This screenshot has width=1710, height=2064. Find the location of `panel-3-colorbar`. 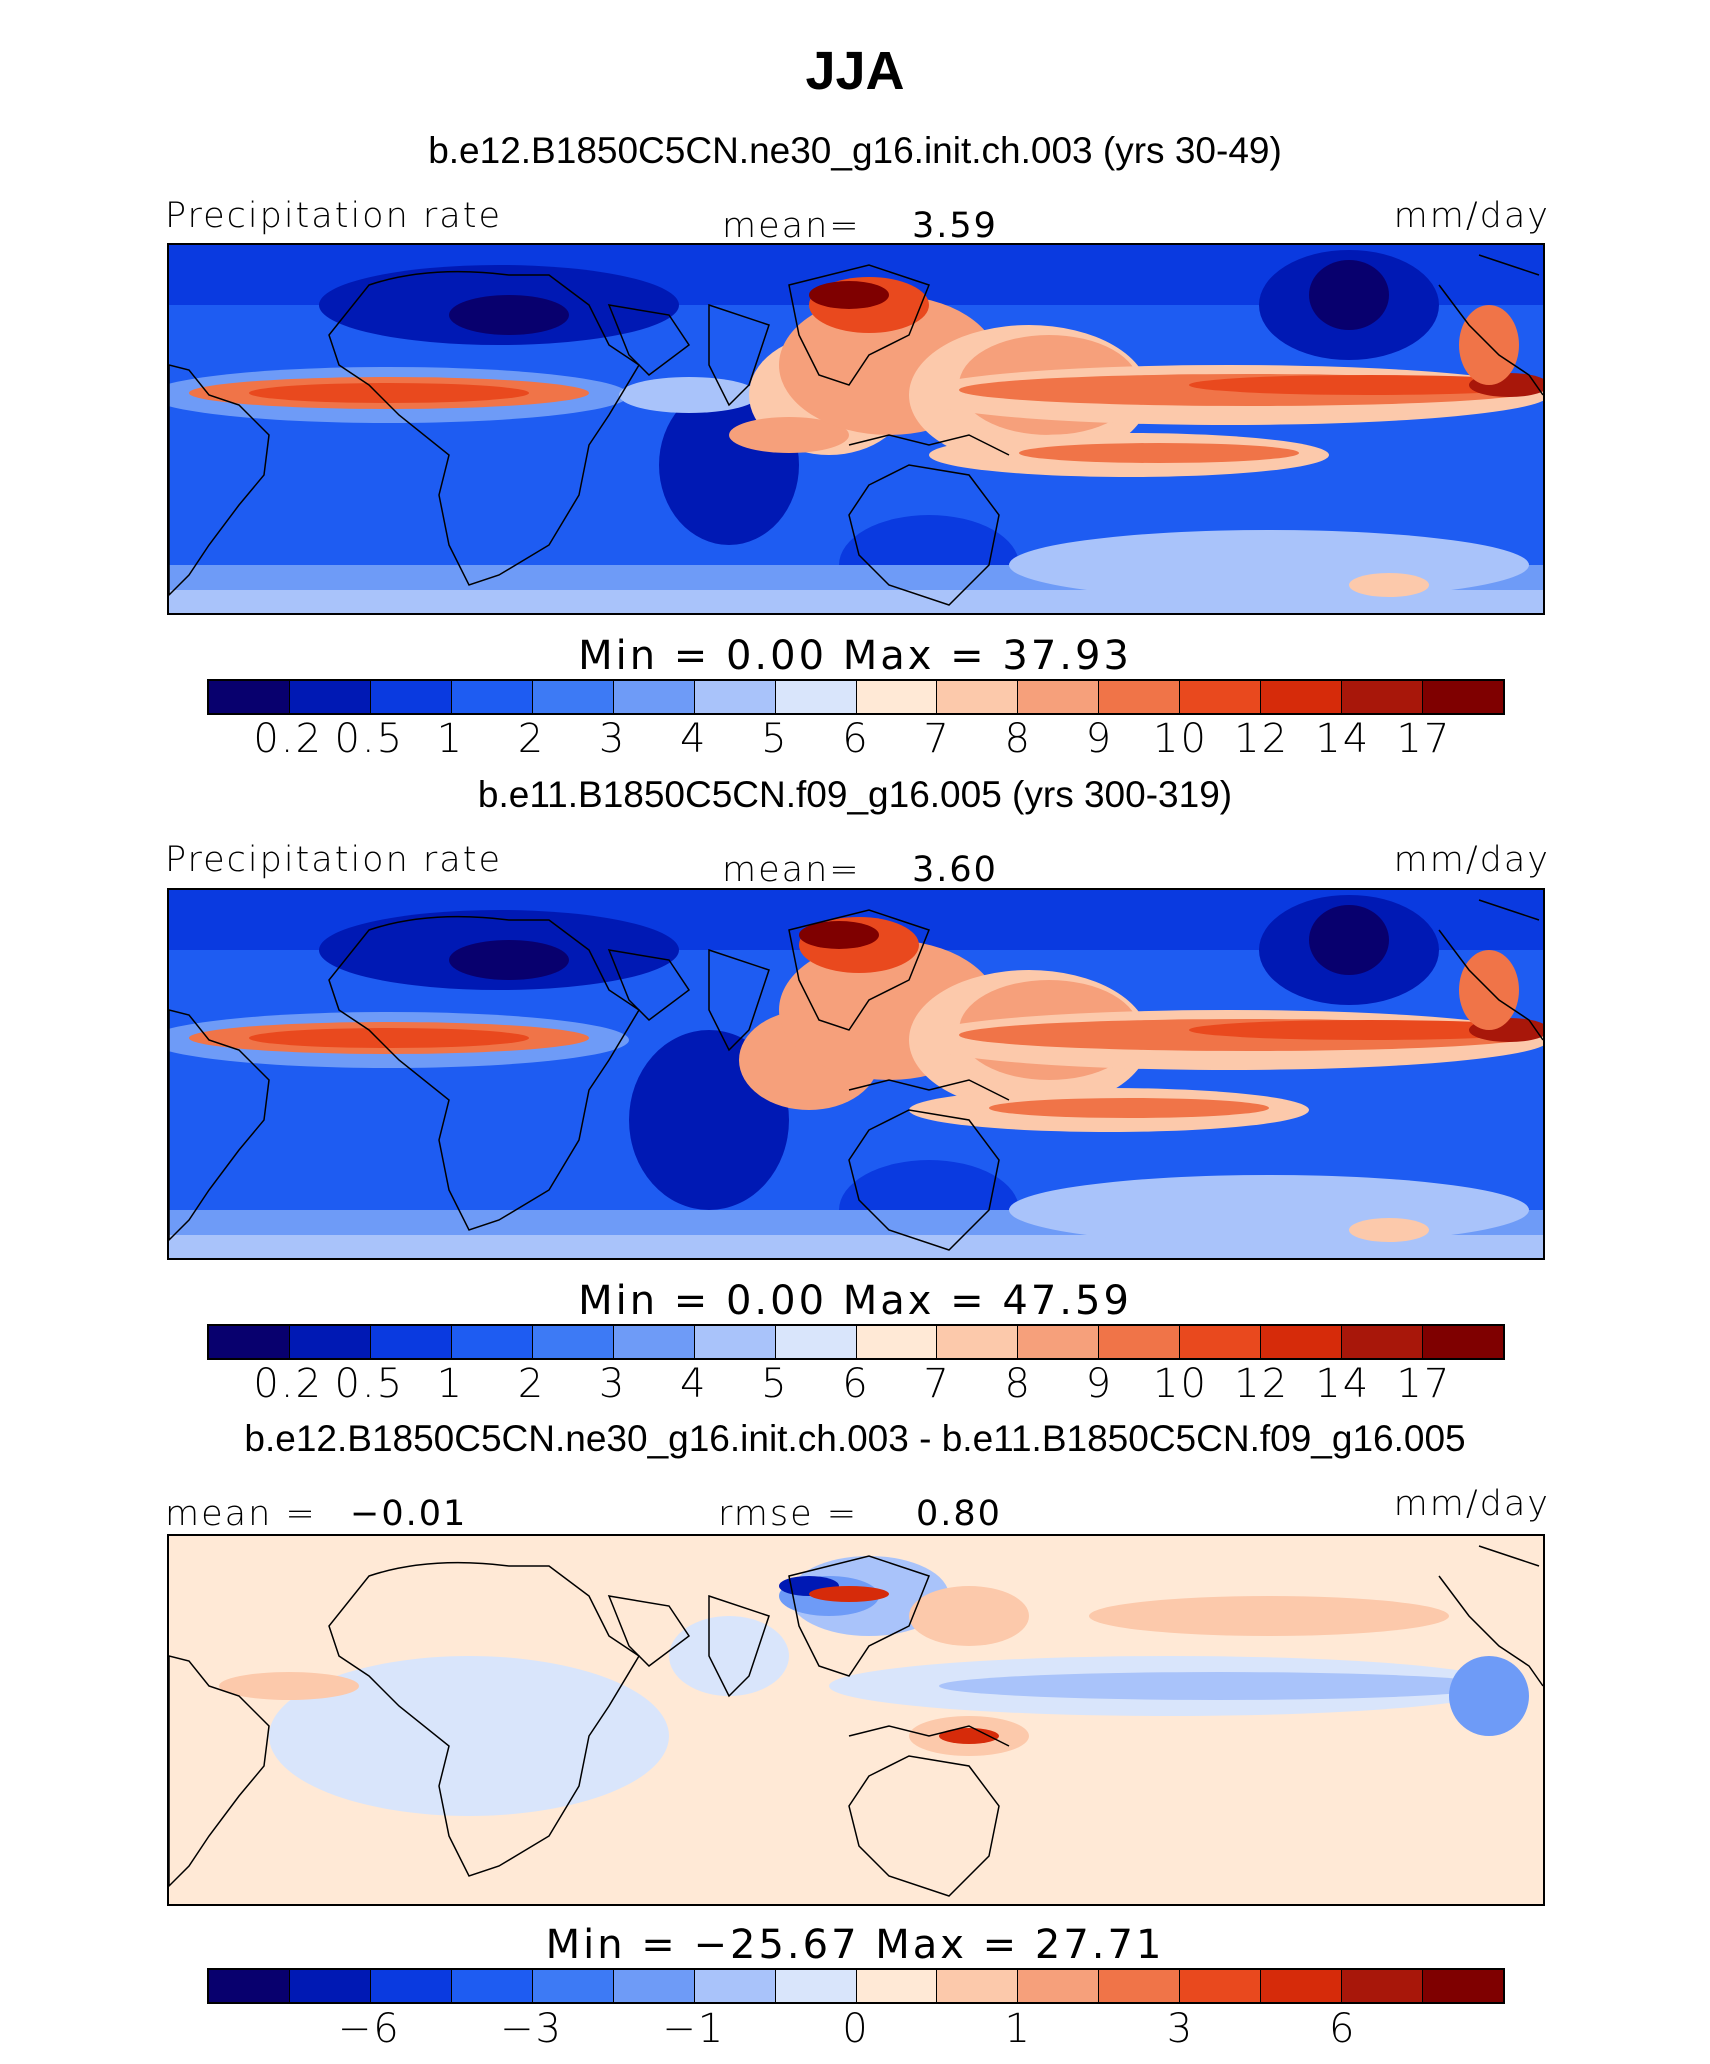

panel-3-colorbar is located at coordinates (856, 1986).